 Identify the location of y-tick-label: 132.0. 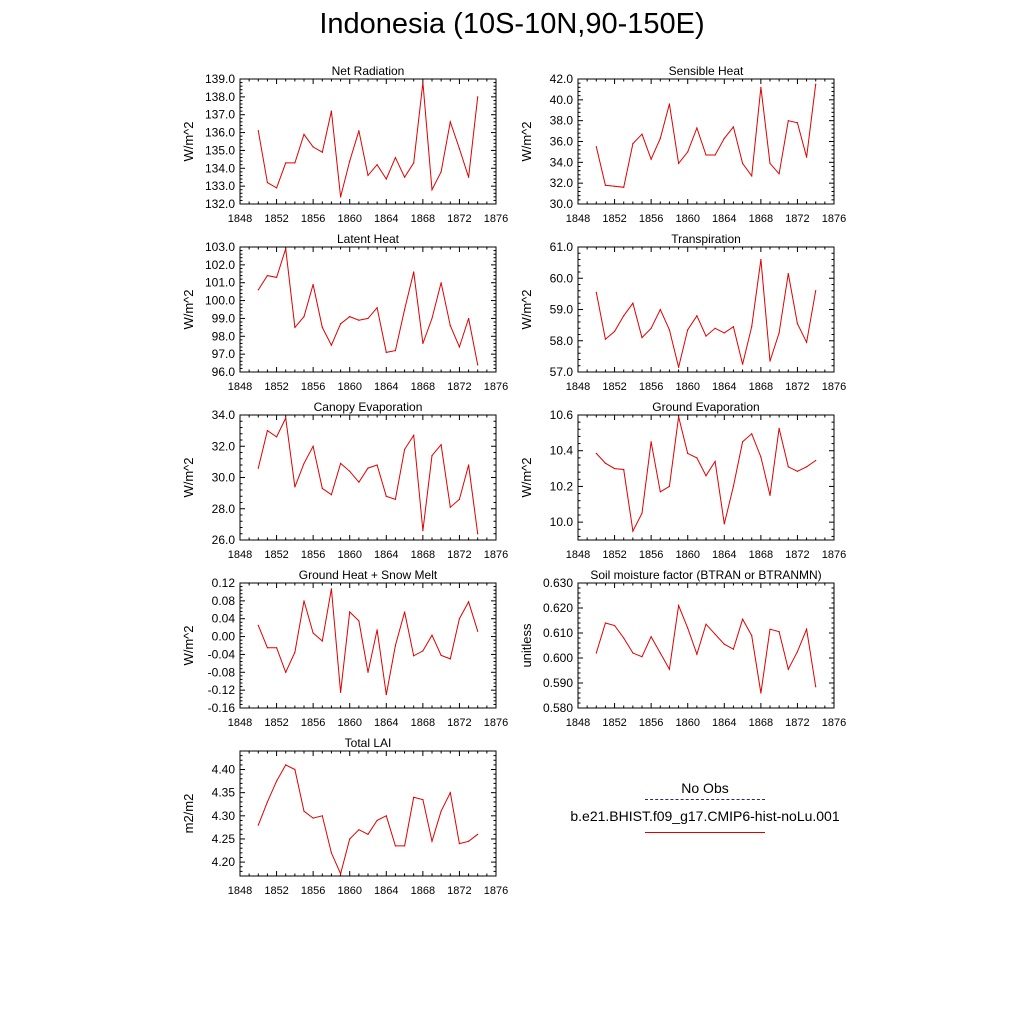
(220, 204).